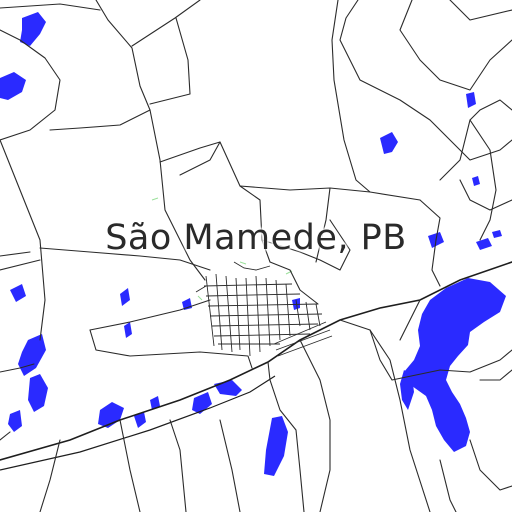  I want to click on reservoir-large, so click(455, 365).